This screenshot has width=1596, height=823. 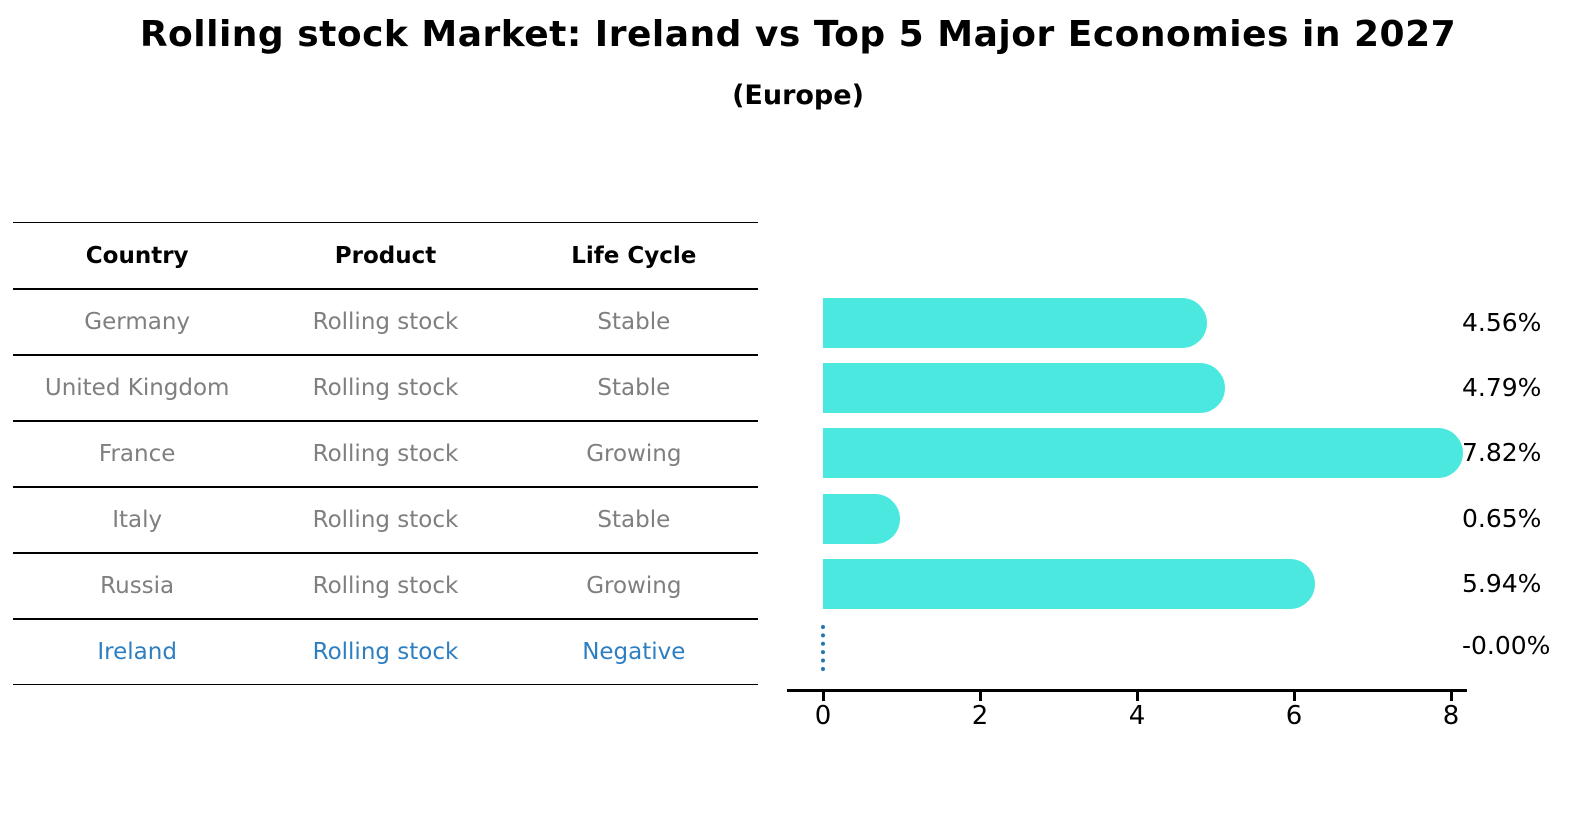 What do you see at coordinates (633, 652) in the screenshot?
I see `cell-life-cycle: Negative` at bounding box center [633, 652].